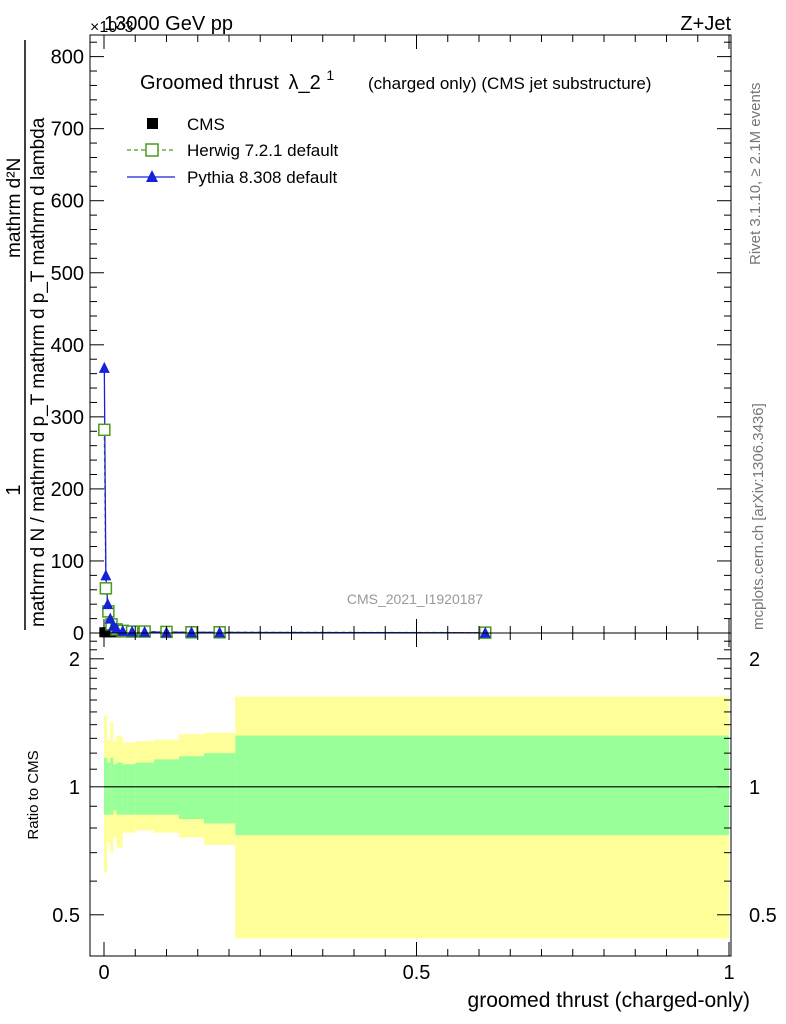 Image resolution: width=786 pixels, height=1024 pixels. What do you see at coordinates (152, 123) in the screenshot?
I see `legend-marker-cms` at bounding box center [152, 123].